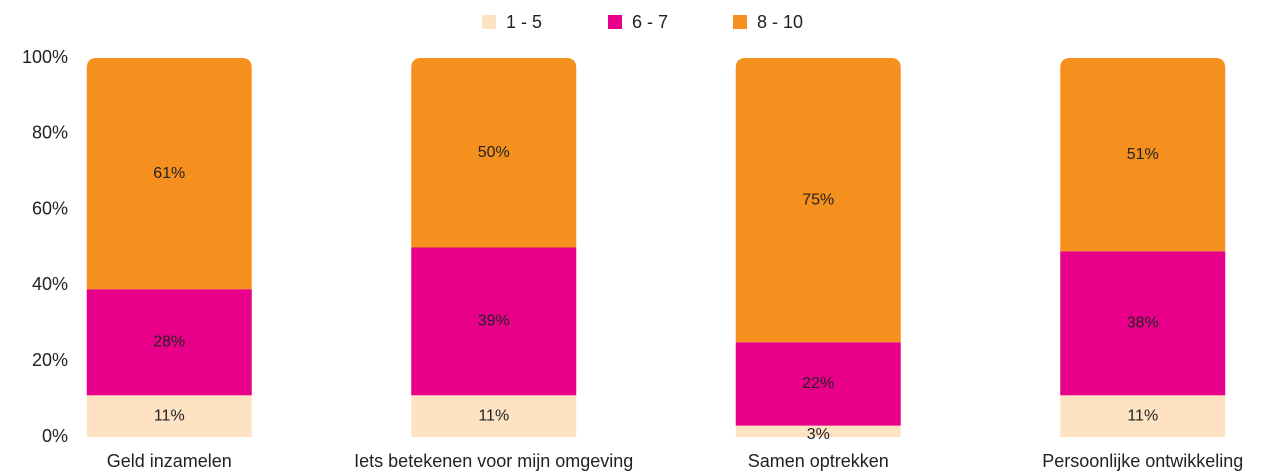 This screenshot has width=1274, height=472. I want to click on value-label: 39%, so click(494, 321).